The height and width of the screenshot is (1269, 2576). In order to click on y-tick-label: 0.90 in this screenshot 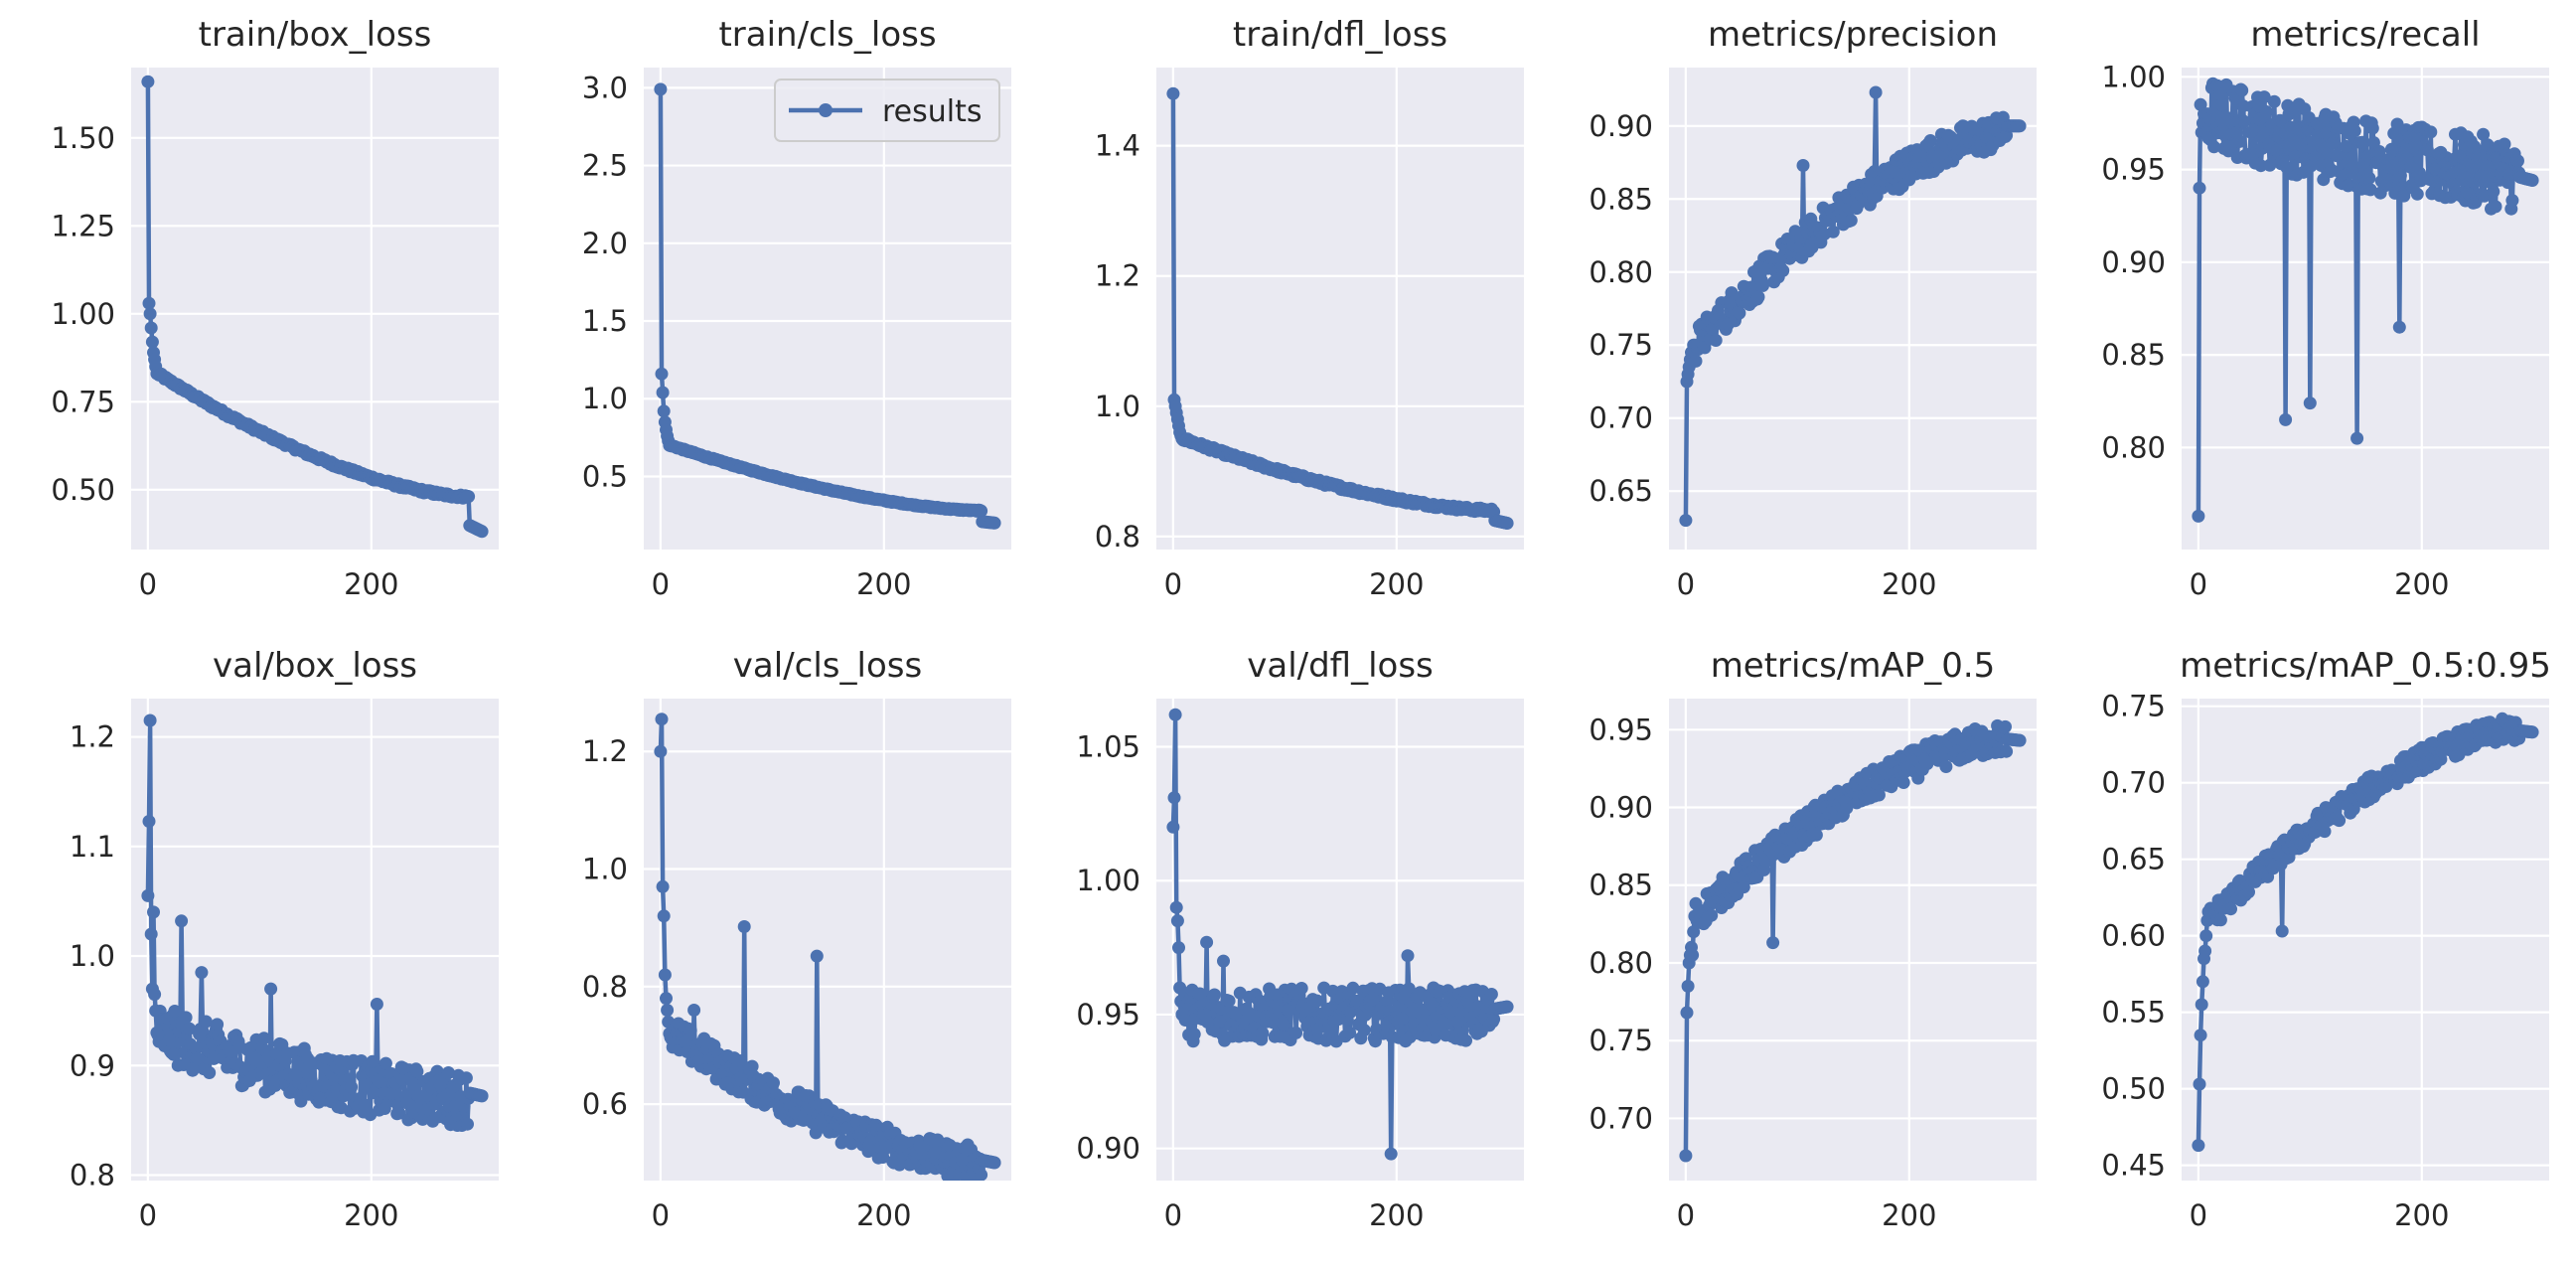, I will do `click(1108, 1149)`.